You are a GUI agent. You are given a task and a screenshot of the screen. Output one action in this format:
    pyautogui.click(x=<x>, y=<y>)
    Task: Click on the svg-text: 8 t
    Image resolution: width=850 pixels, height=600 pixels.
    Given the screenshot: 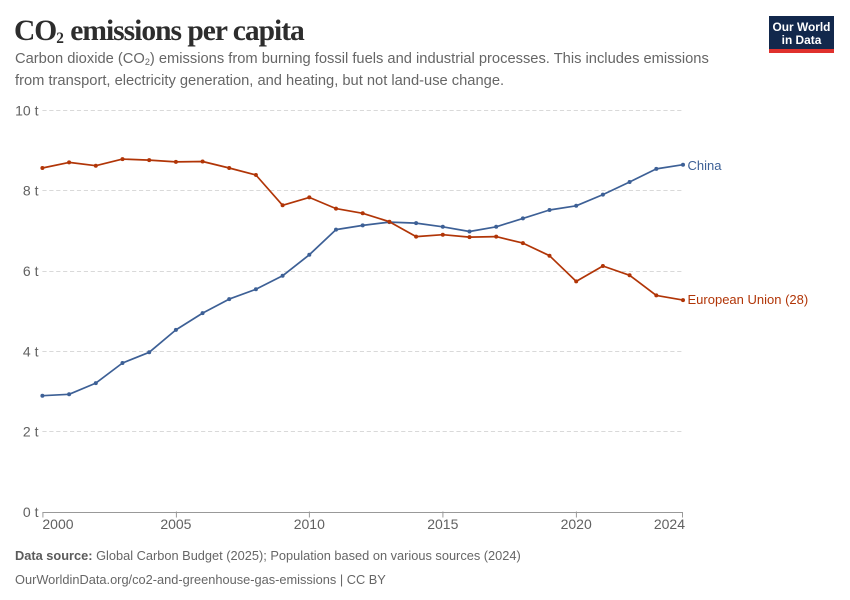 What is the action you would take?
    pyautogui.click(x=31, y=191)
    